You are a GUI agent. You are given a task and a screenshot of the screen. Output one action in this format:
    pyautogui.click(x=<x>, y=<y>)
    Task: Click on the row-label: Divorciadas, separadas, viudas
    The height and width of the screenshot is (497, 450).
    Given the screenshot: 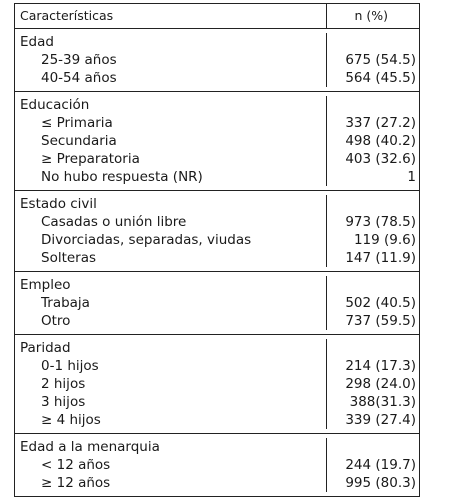 What is the action you would take?
    pyautogui.click(x=146, y=240)
    